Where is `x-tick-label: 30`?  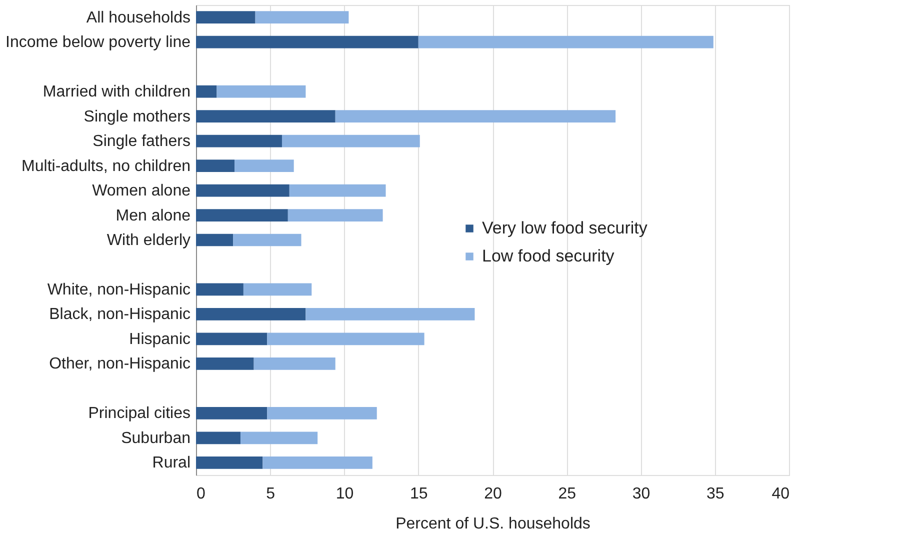
x-tick-label: 30 is located at coordinates (641, 494).